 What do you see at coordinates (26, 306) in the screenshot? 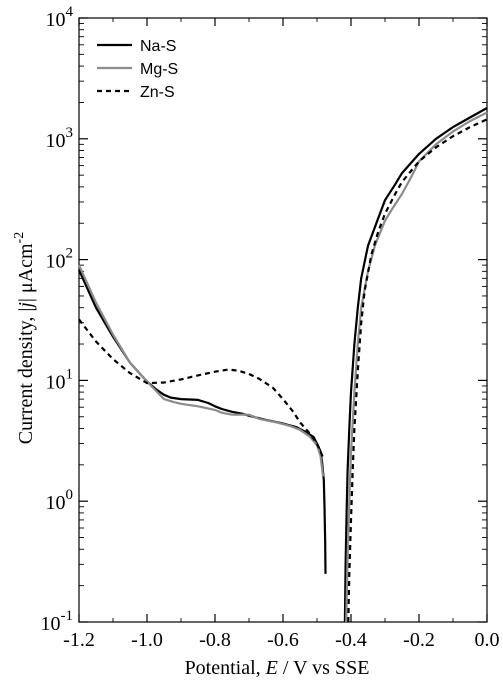
I see `y-axis-title-italic: j` at bounding box center [26, 306].